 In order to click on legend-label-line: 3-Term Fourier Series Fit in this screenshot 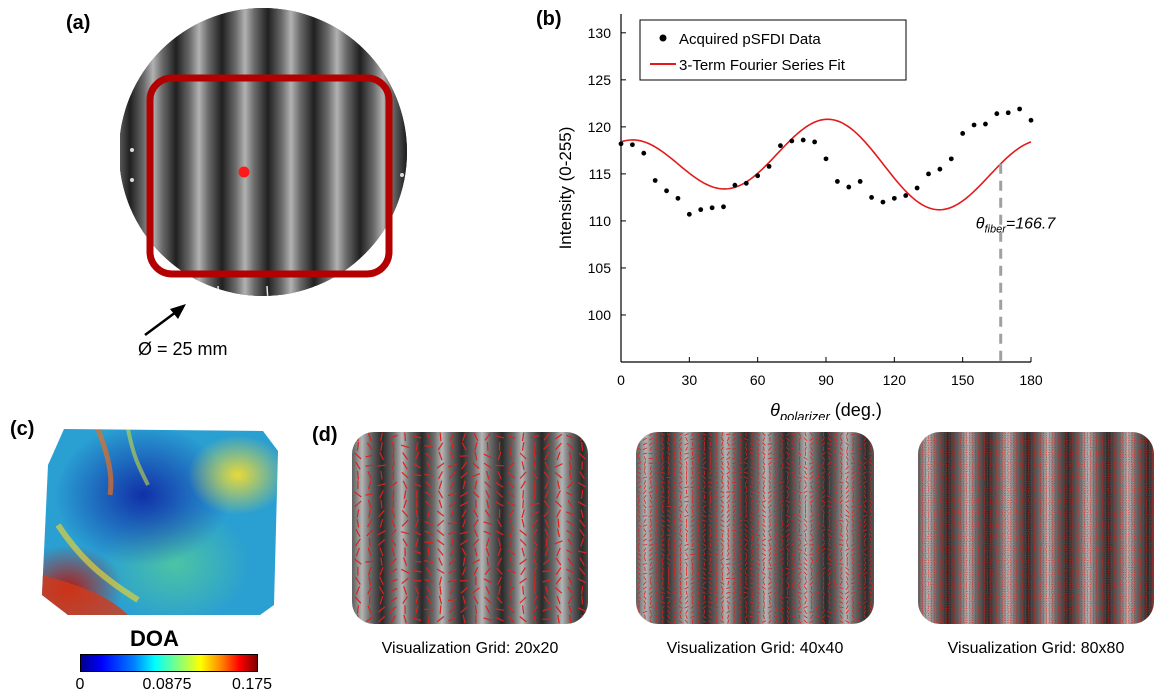, I will do `click(762, 65)`.